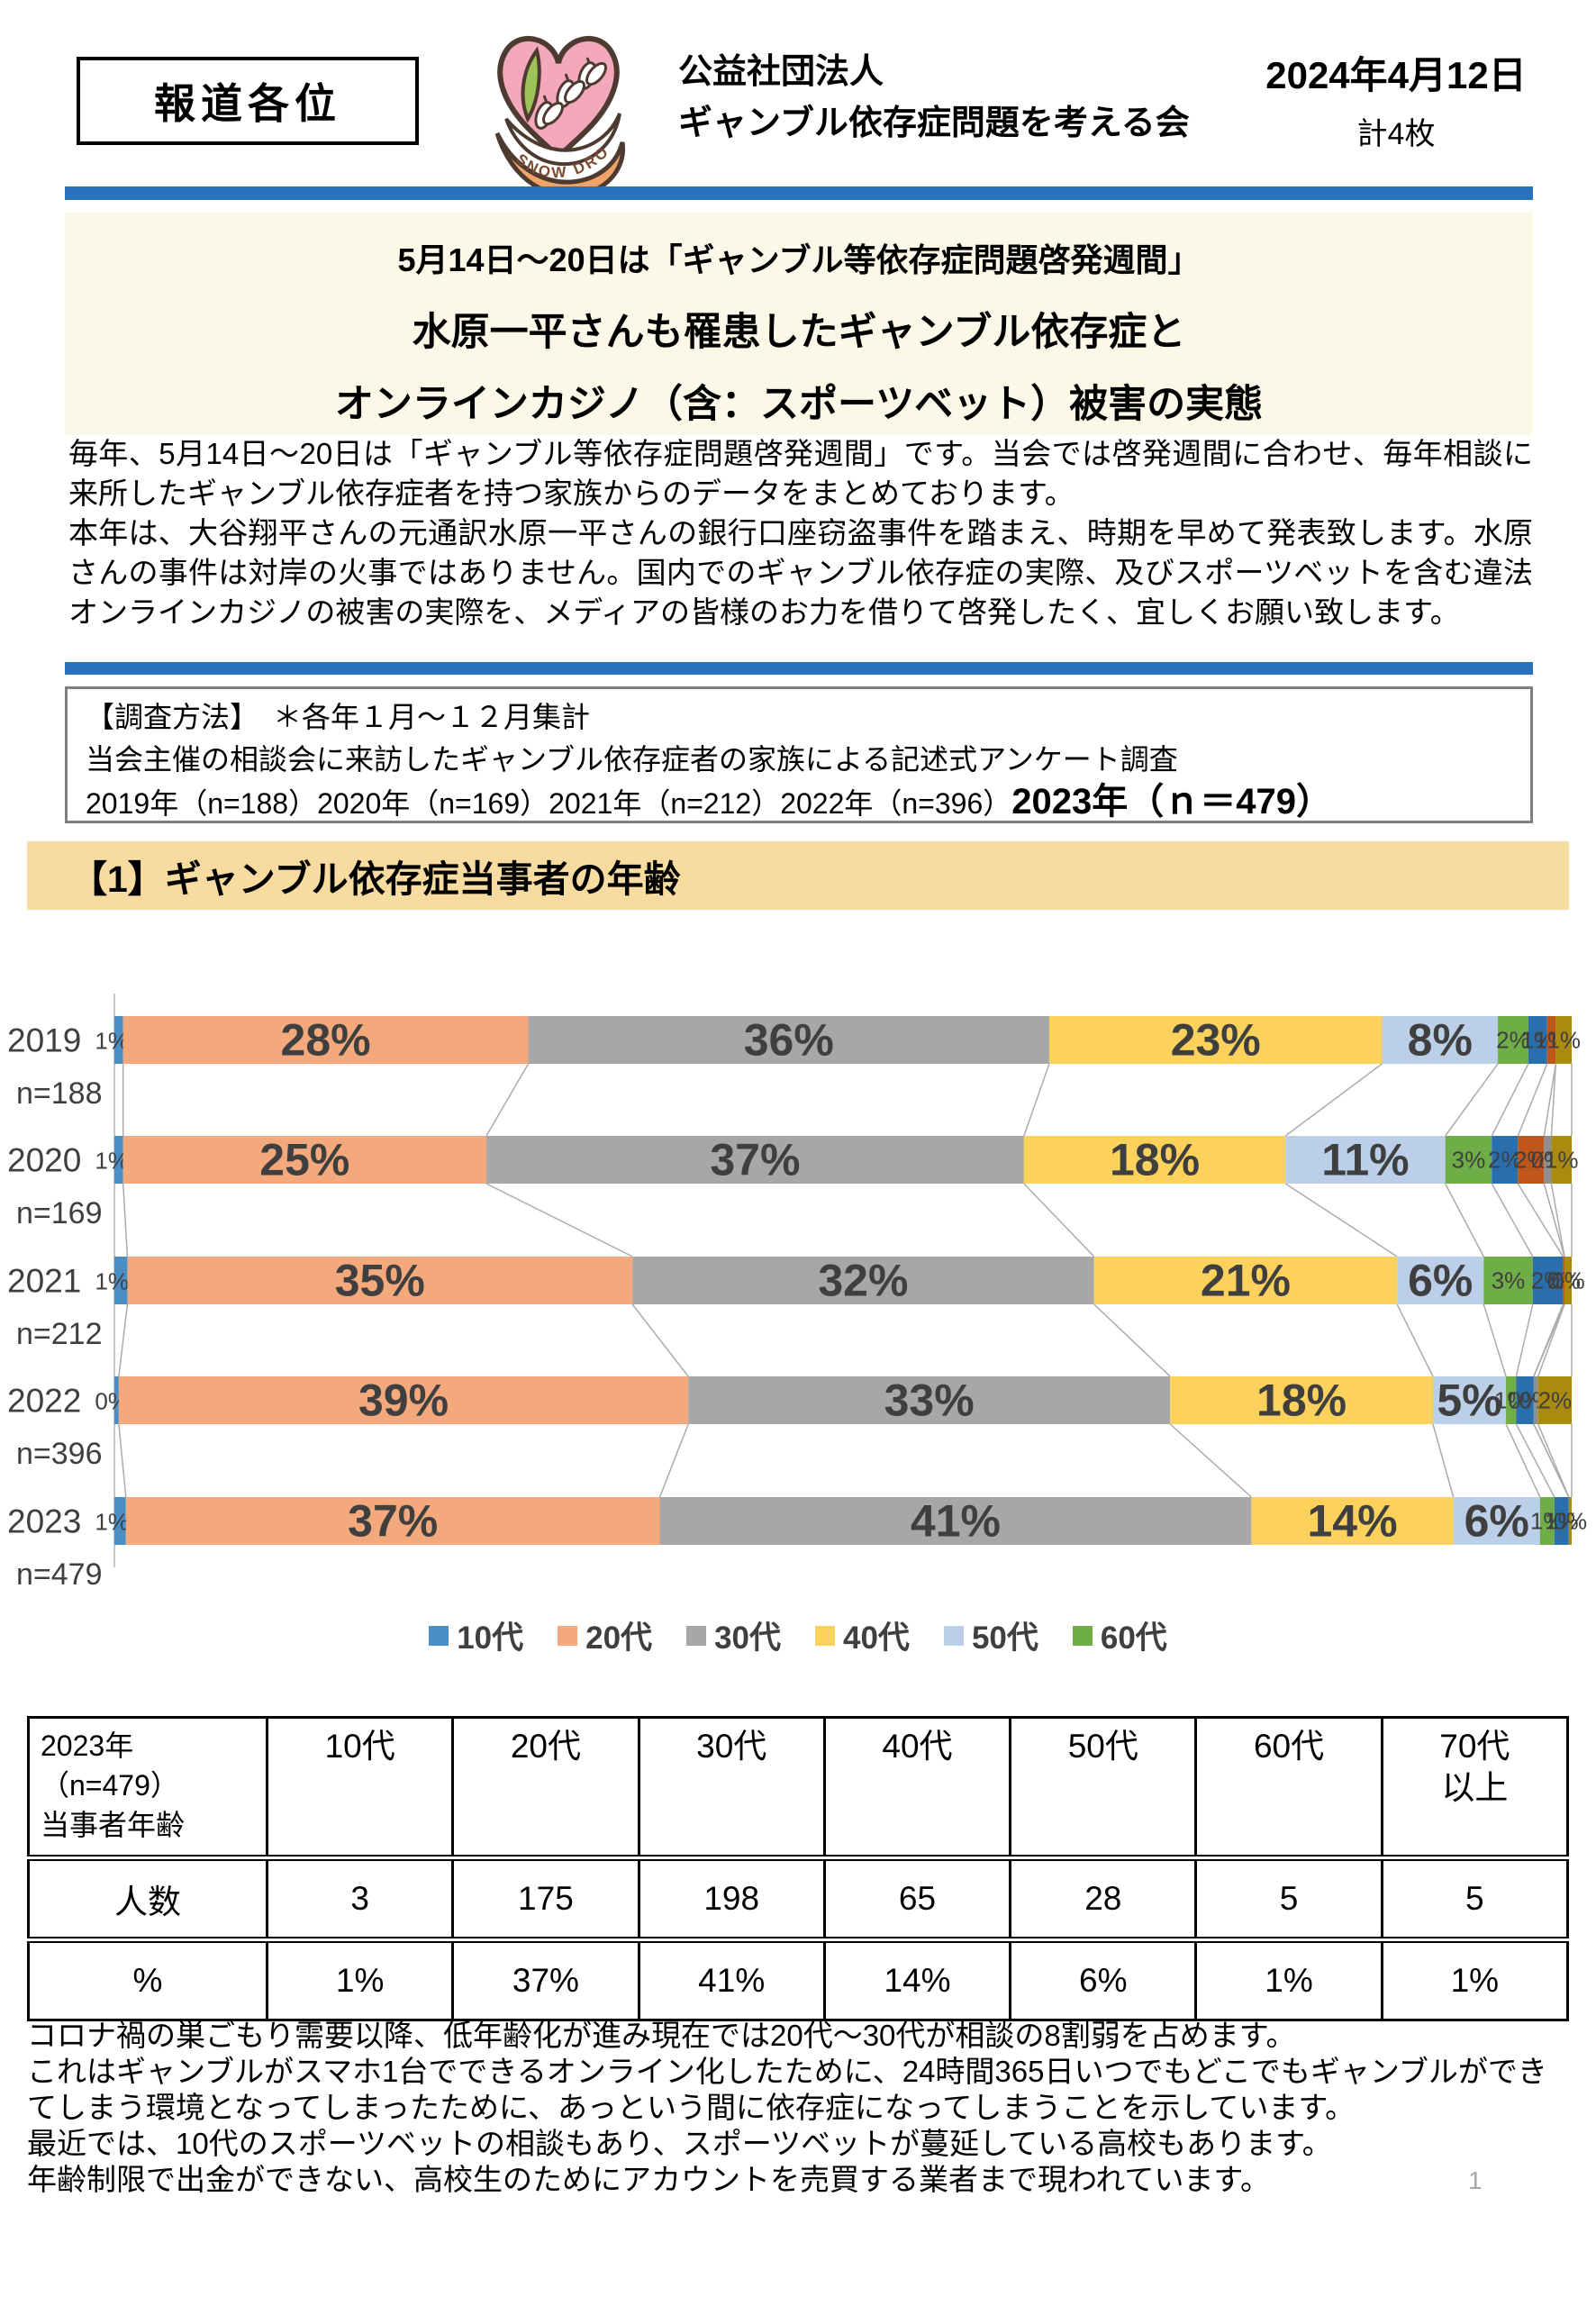 This screenshot has width=1596, height=2306. What do you see at coordinates (917, 1979) in the screenshot?
I see `percent-cell: 14%` at bounding box center [917, 1979].